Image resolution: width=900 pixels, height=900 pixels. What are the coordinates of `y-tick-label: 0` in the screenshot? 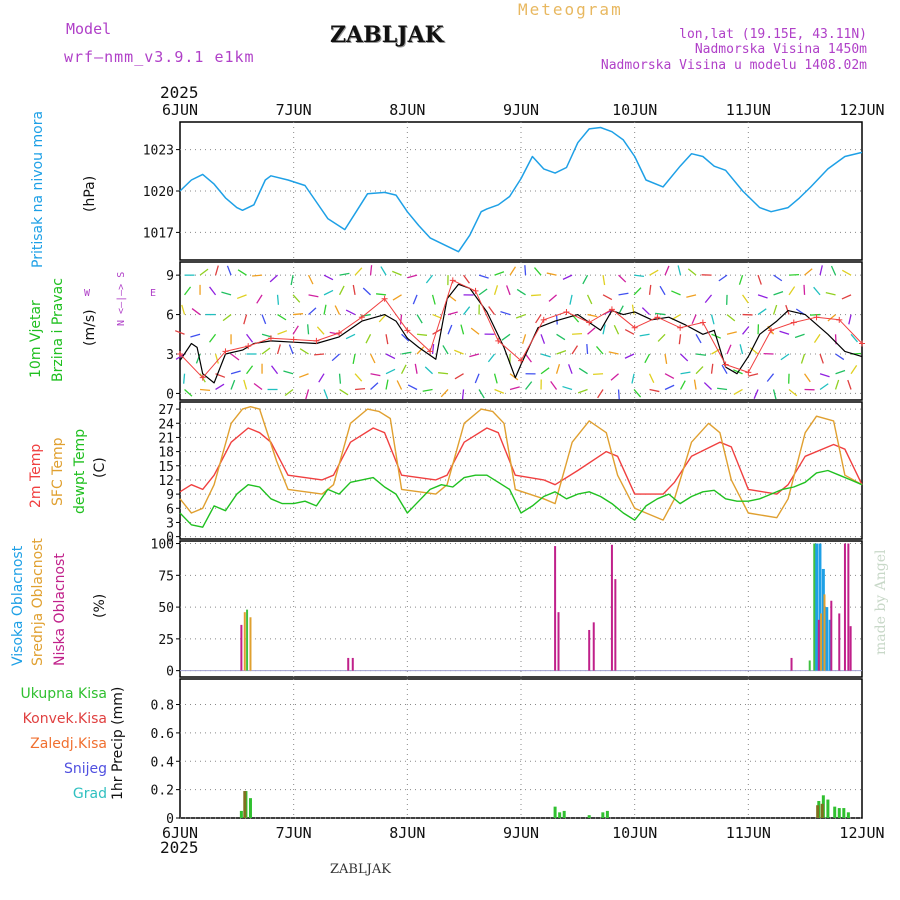 It's located at (170, 394).